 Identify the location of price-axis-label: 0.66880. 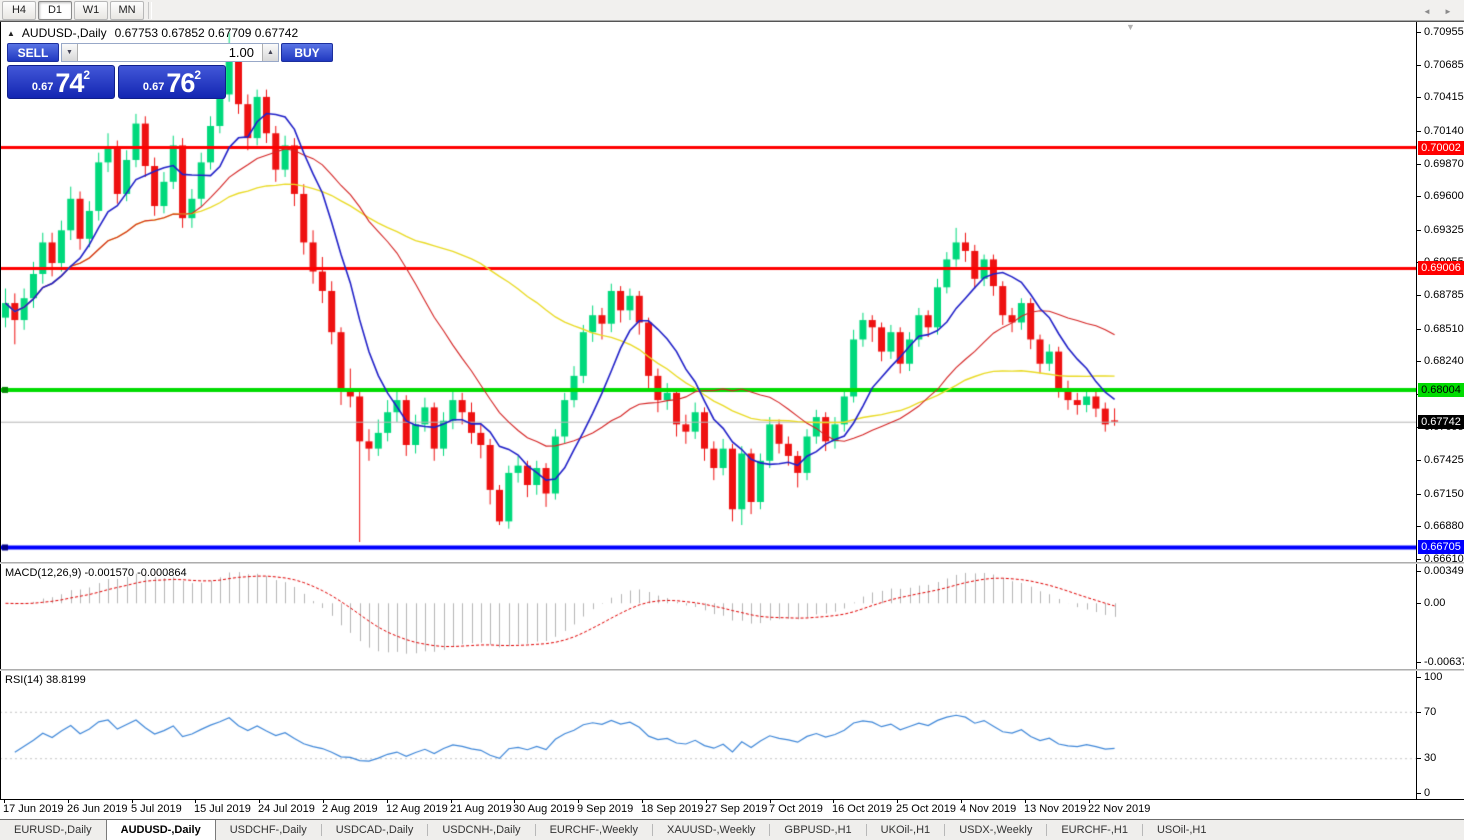
(1444, 526).